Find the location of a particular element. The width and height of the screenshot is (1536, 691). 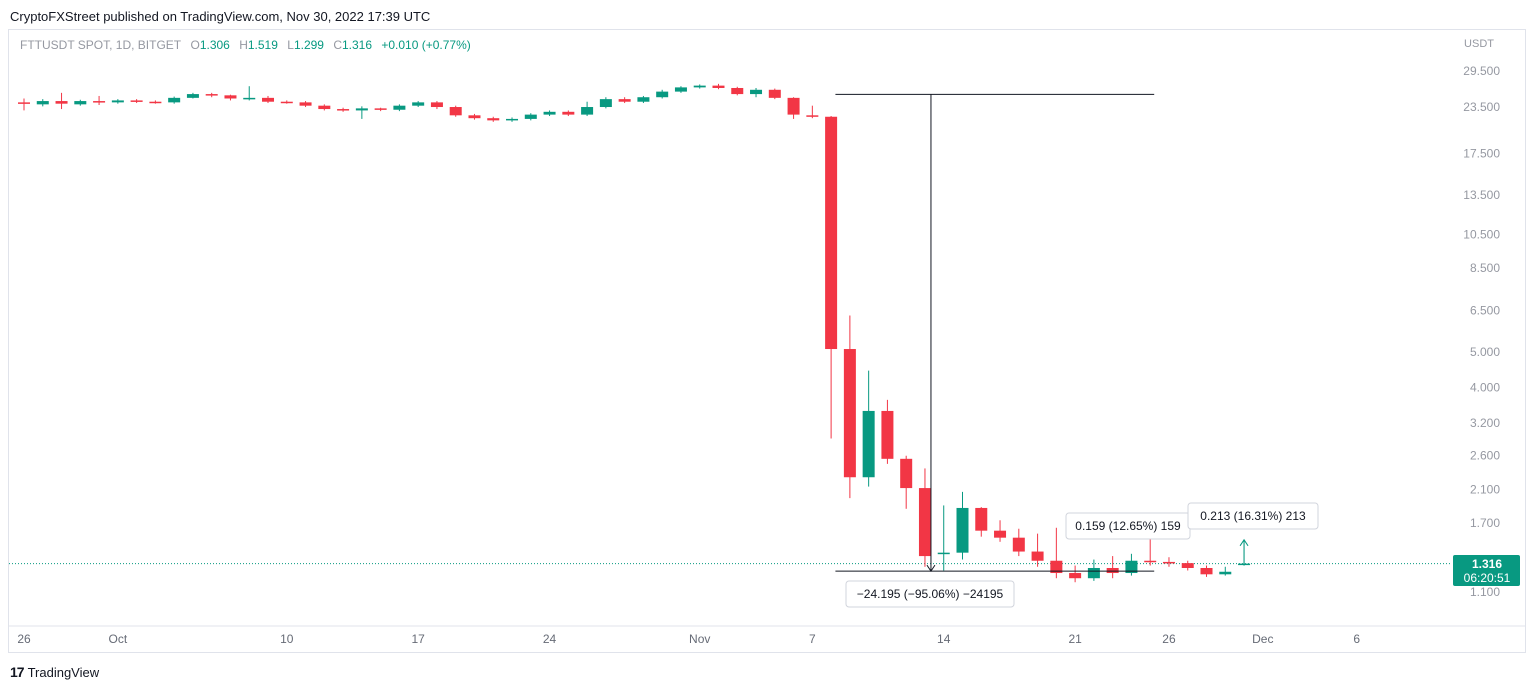

measure-arrow-down-icon is located at coordinates (931, 568).